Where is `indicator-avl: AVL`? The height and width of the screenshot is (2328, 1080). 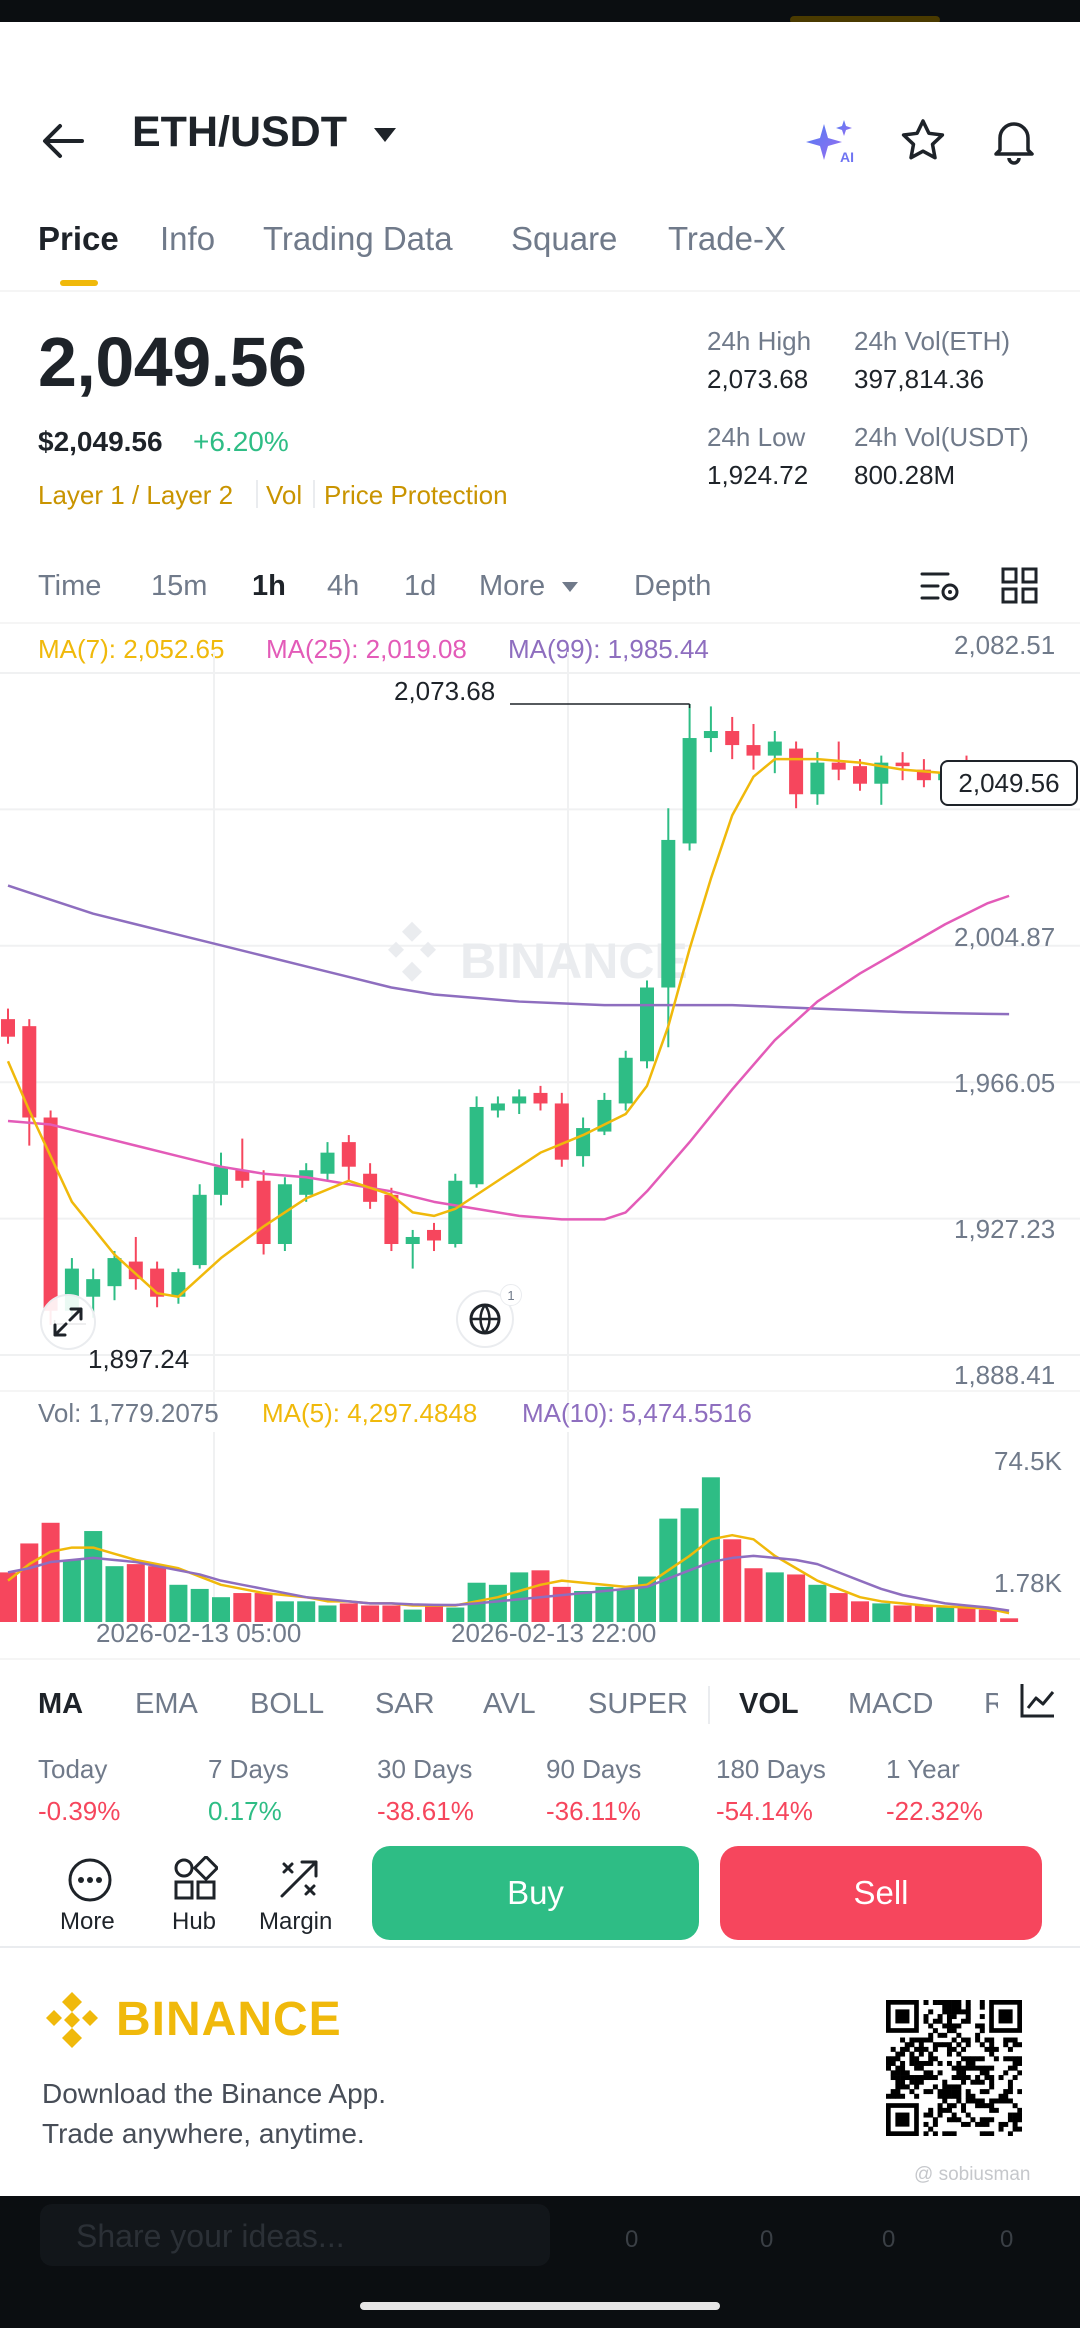 indicator-avl: AVL is located at coordinates (509, 1704).